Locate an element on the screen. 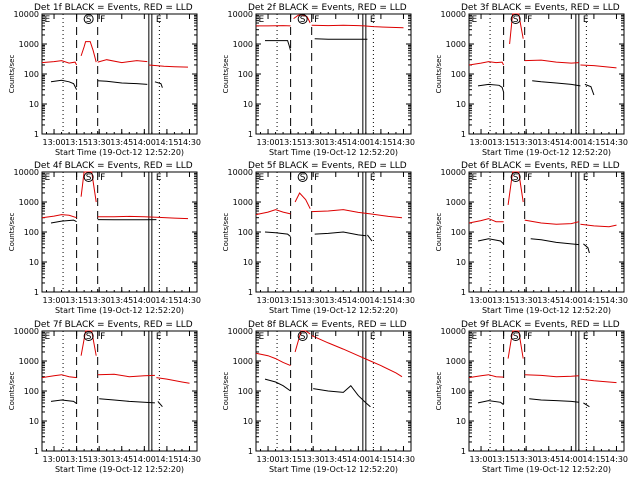 This screenshot has width=640, height=480. panel-title: Det 7f BLACK = Events, RED = LLD is located at coordinates (113, 325).